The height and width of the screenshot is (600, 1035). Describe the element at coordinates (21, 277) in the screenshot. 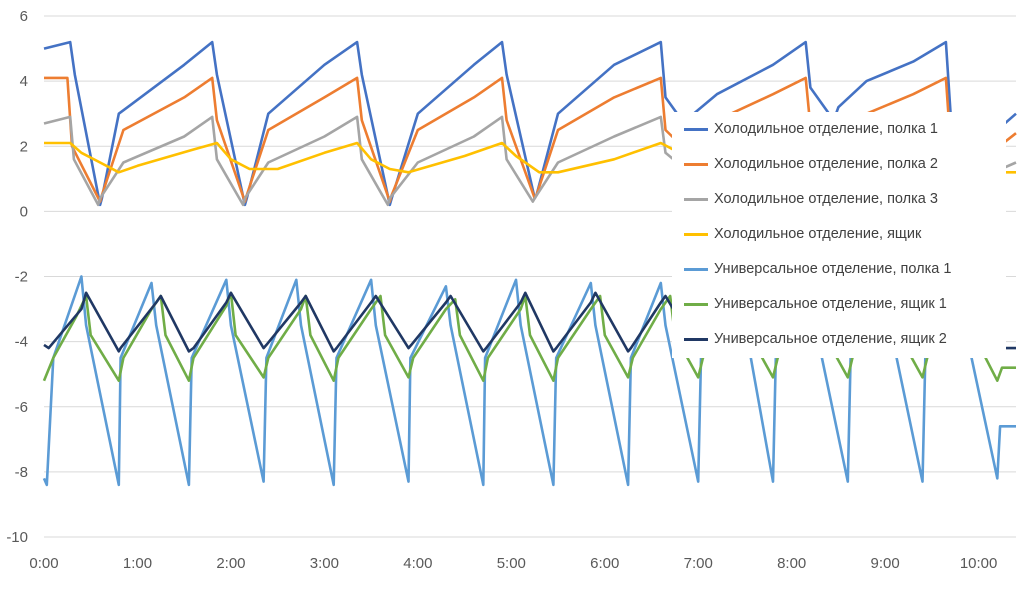

I see `y-tick-label: -2` at that location.